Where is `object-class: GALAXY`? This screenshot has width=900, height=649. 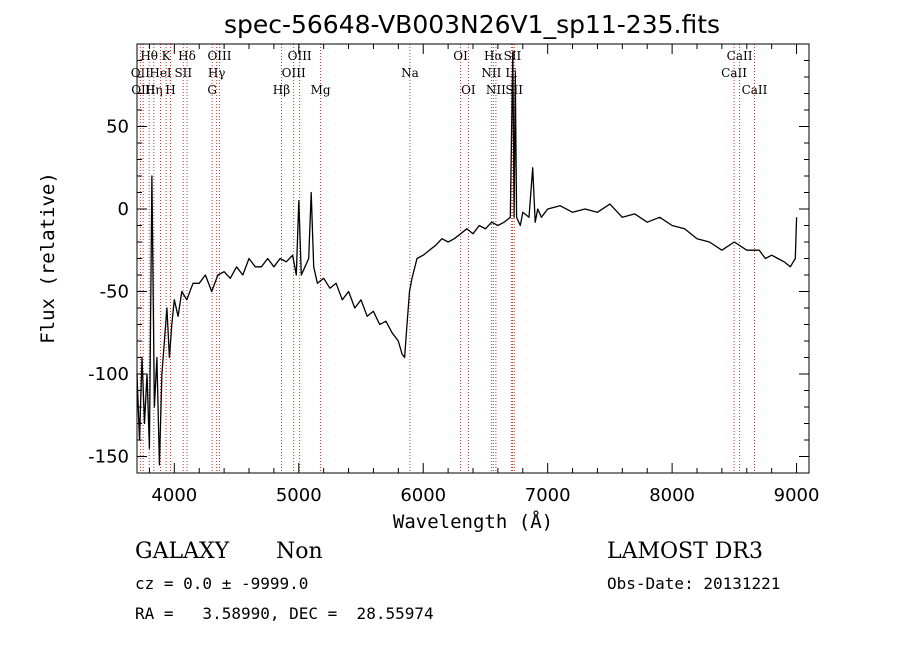
object-class: GALAXY is located at coordinates (182, 551).